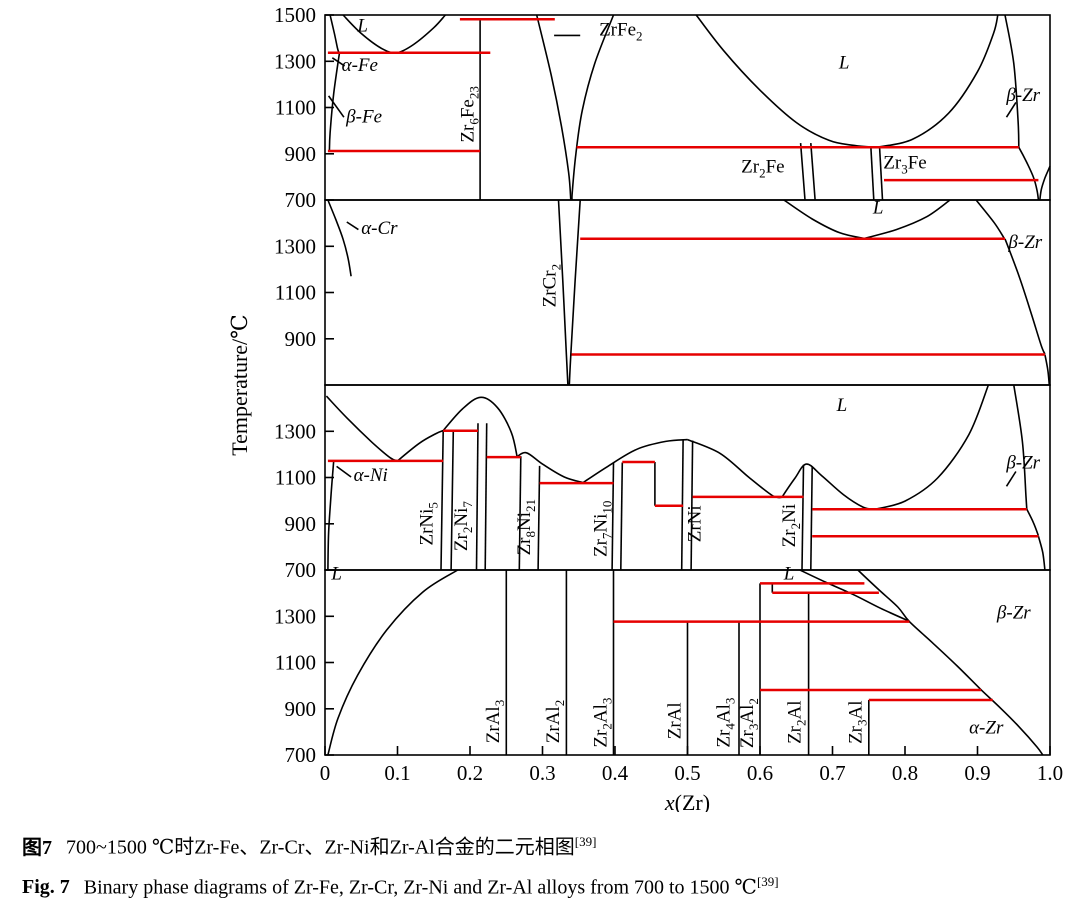  I want to click on x-tick-label: 1.0, so click(1050, 773).